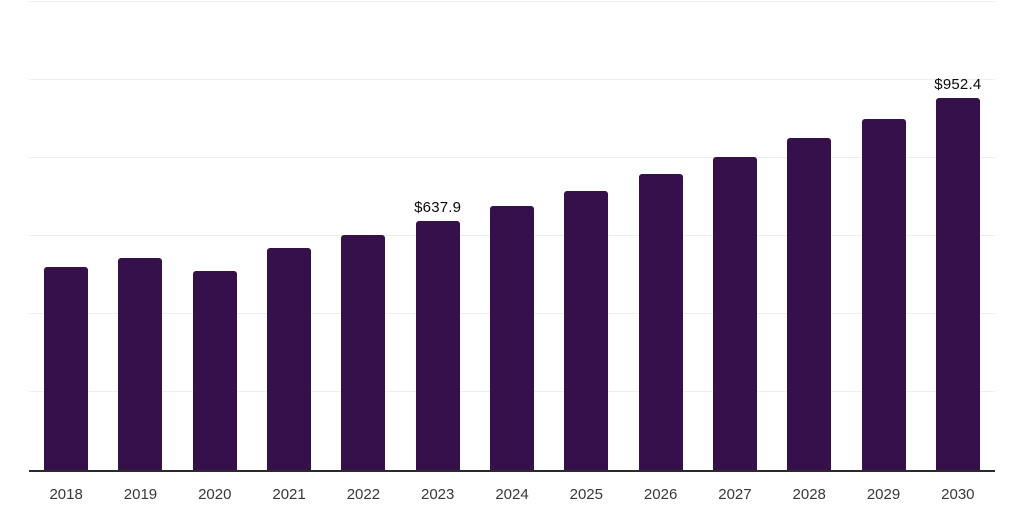 The height and width of the screenshot is (512, 1024). I want to click on bar-value-label-2023: $637.9, so click(438, 207).